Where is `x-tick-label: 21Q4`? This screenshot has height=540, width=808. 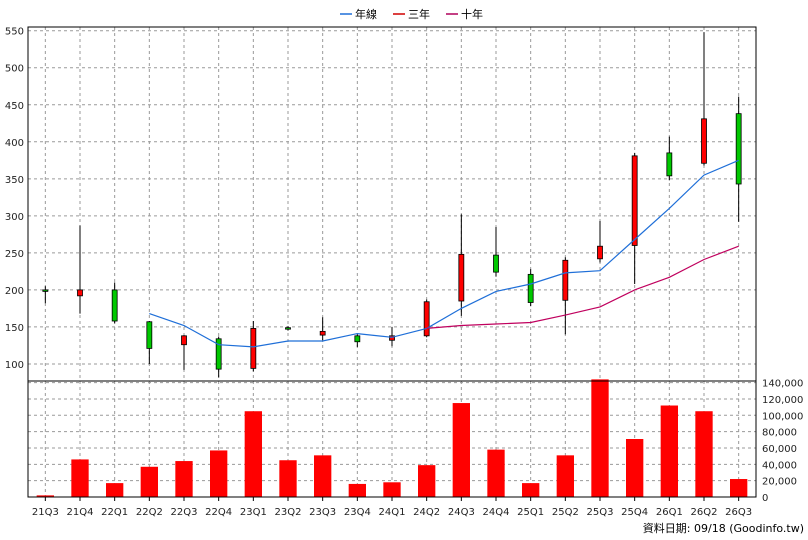 x-tick-label: 21Q4 is located at coordinates (80, 512).